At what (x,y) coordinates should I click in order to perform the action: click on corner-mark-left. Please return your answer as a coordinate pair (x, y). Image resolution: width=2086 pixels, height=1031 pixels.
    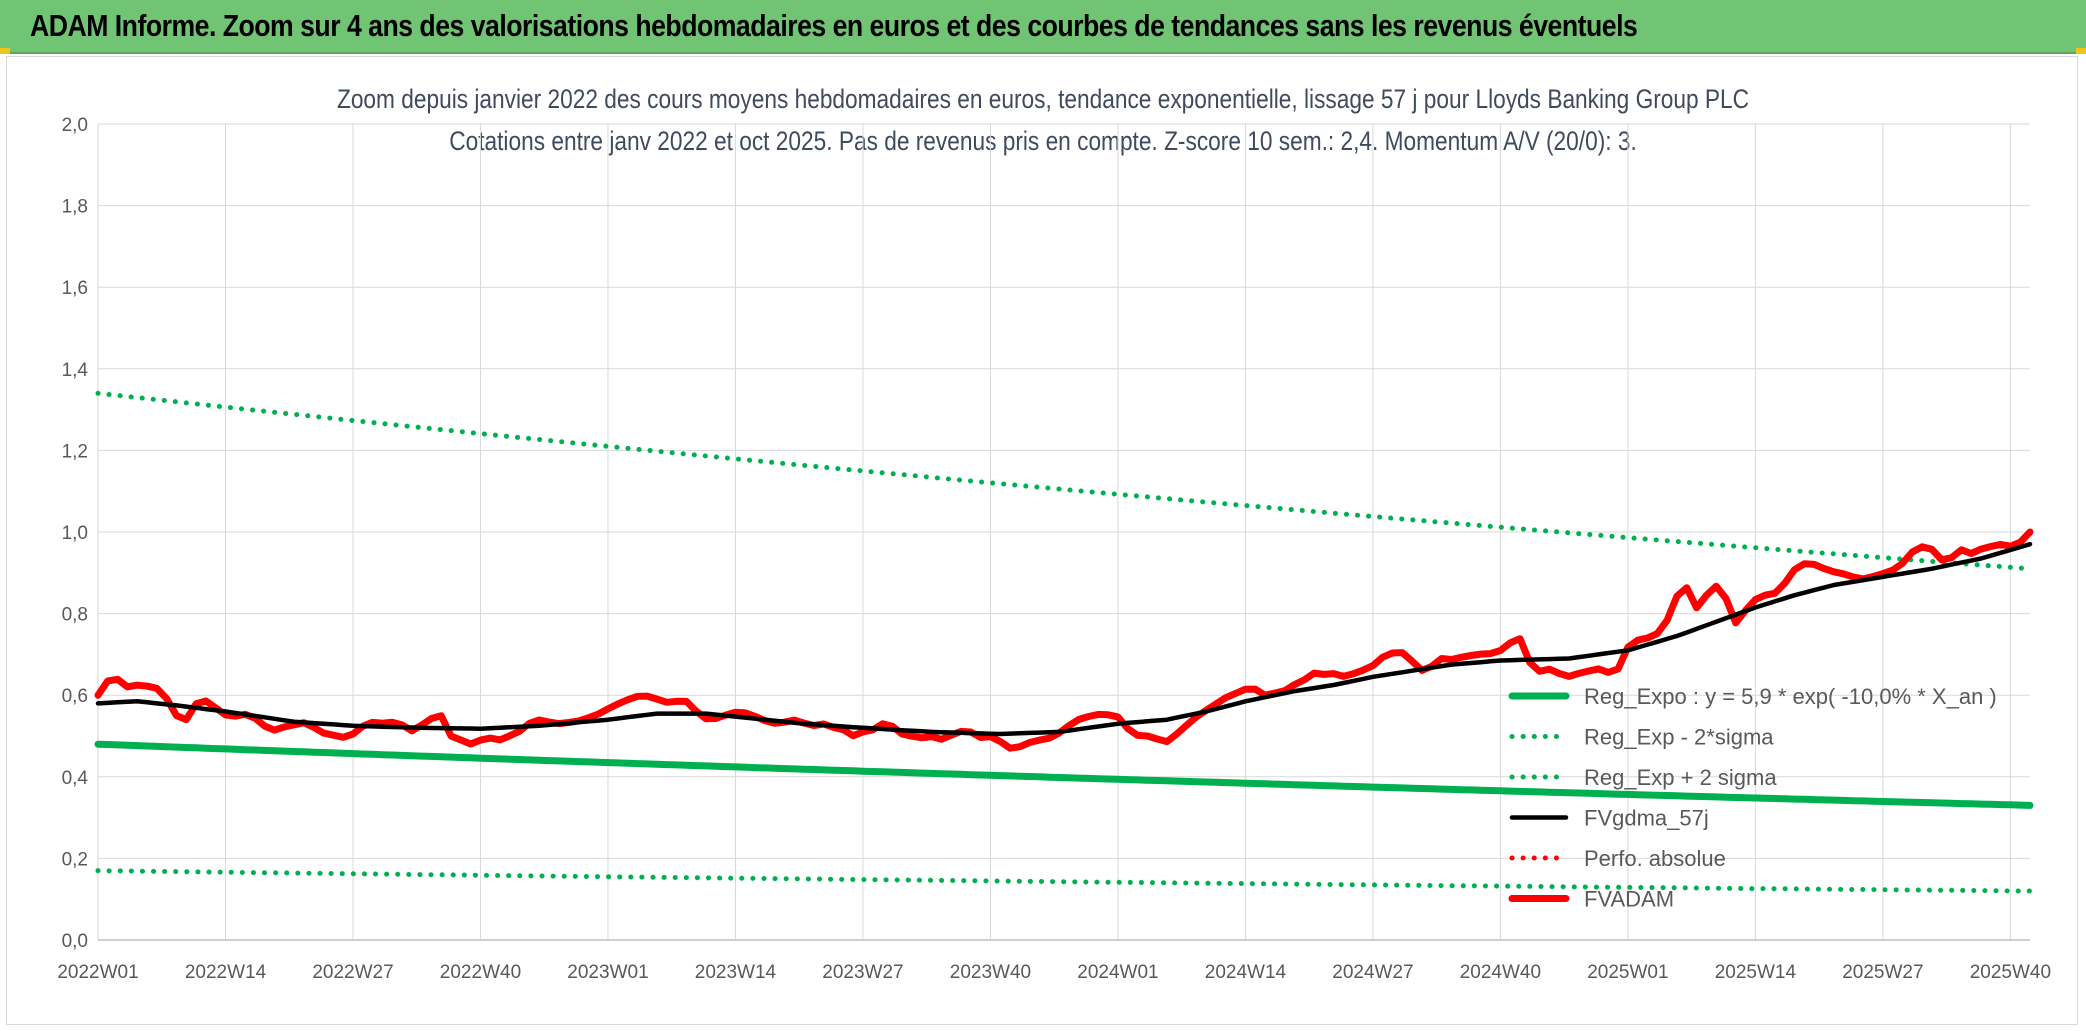
    Looking at the image, I should click on (5, 51).